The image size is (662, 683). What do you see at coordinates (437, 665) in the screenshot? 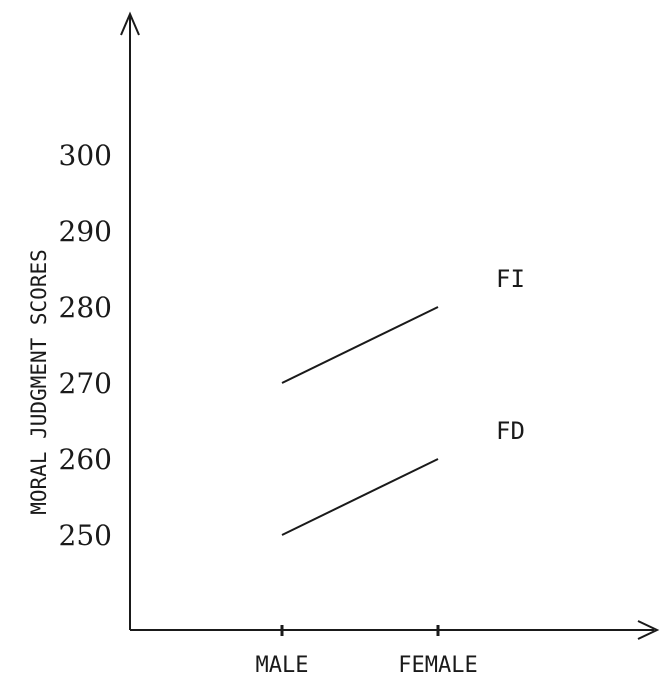
I see `x-category-label-female: FEMALE` at bounding box center [437, 665].